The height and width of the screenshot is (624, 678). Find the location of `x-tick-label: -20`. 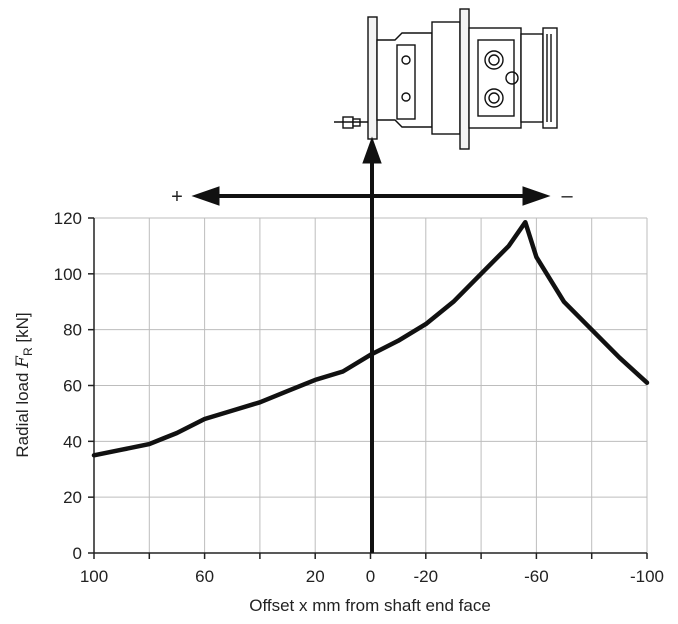

x-tick-label: -20 is located at coordinates (426, 576).